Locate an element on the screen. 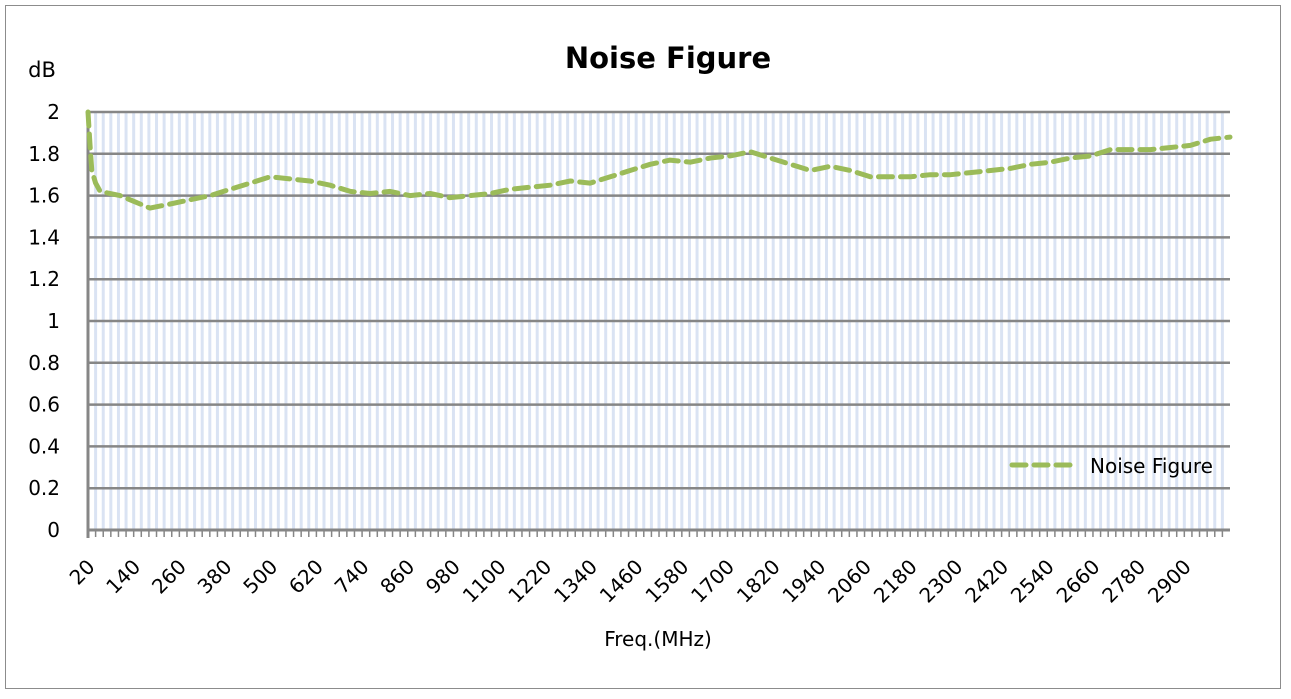  x-tick-label: 380 is located at coordinates (215, 577).